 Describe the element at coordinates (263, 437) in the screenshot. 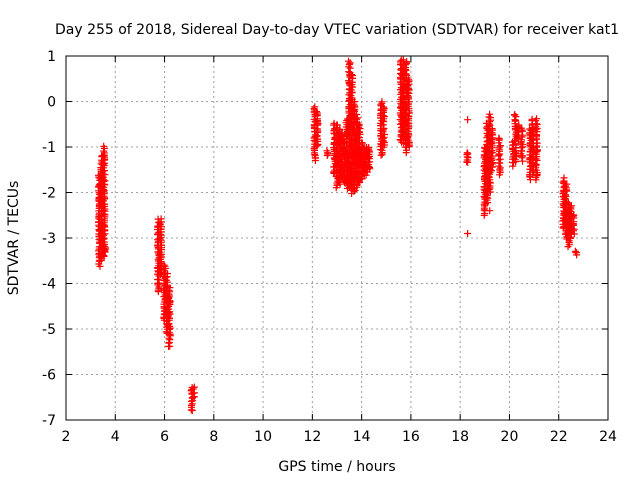

I see `x-tick-label: 10` at that location.